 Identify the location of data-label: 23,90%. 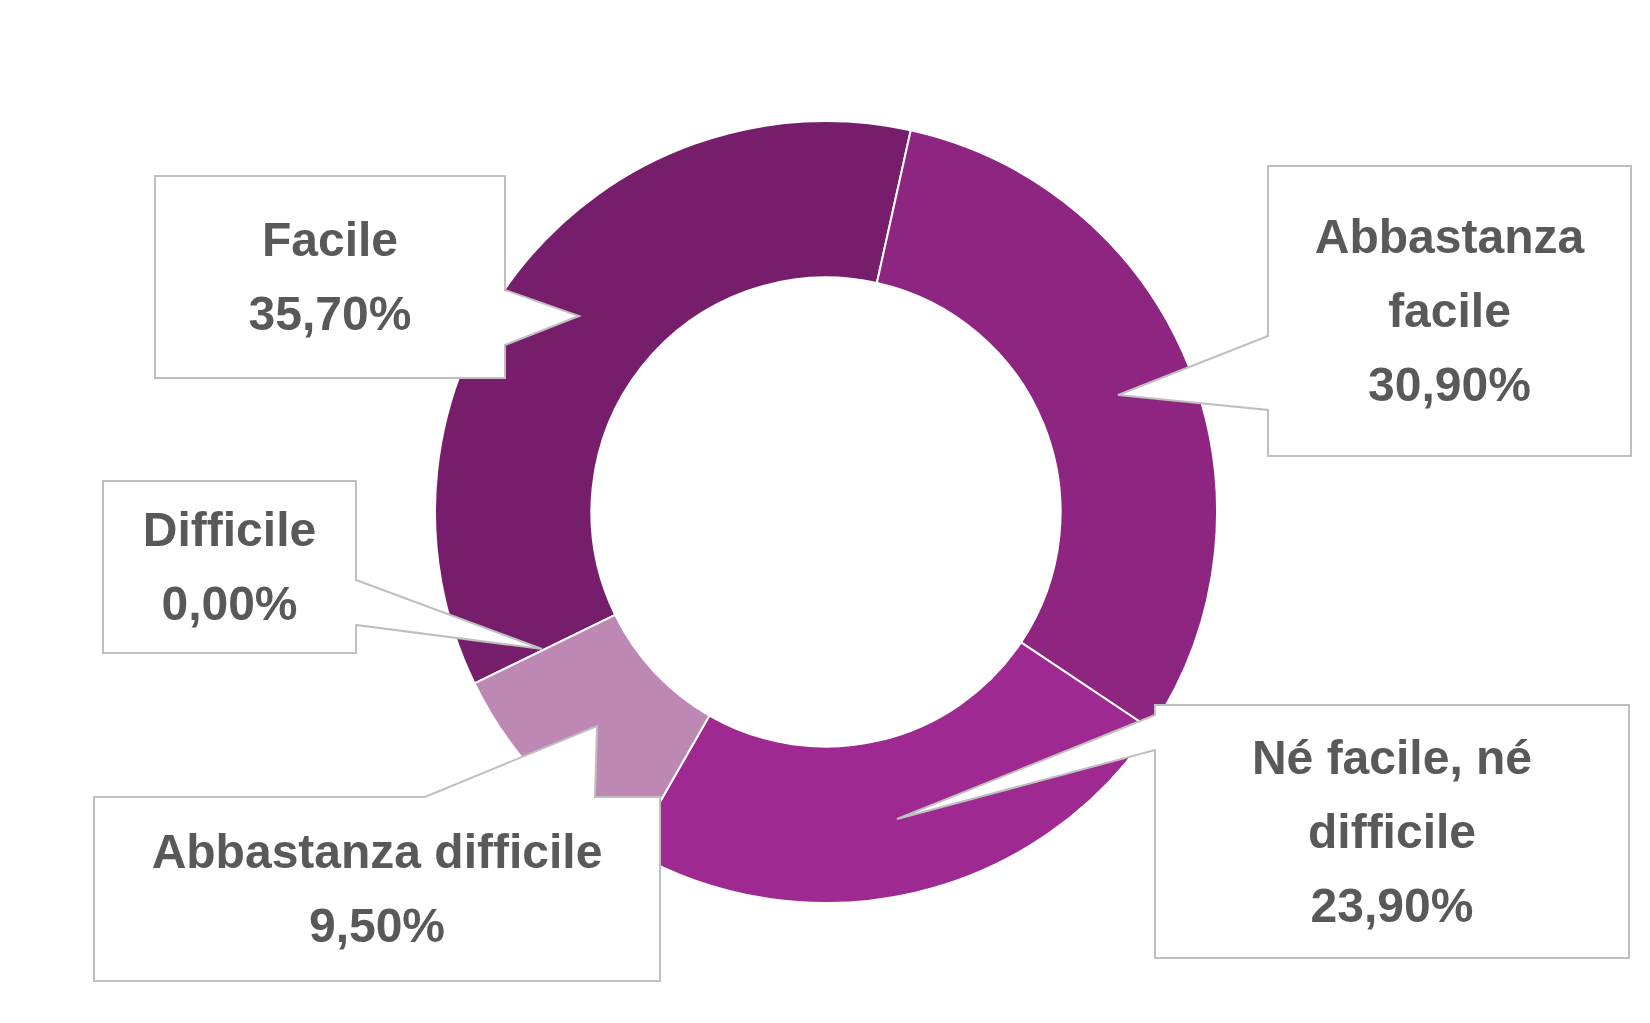
(1392, 905).